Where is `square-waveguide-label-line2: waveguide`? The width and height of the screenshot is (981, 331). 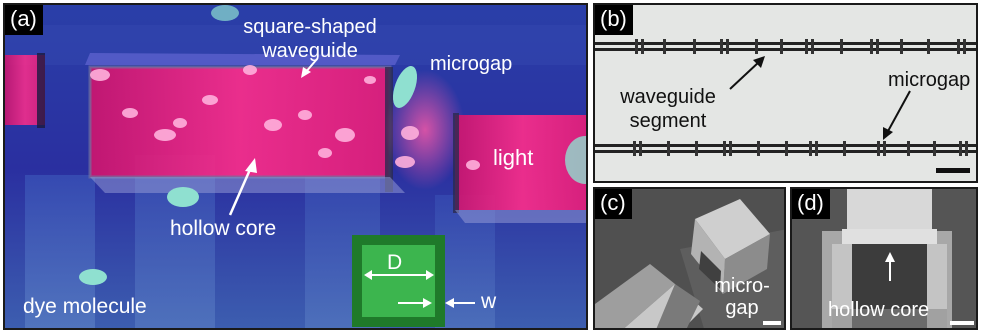
square-waveguide-label-line2: waveguide is located at coordinates (310, 51).